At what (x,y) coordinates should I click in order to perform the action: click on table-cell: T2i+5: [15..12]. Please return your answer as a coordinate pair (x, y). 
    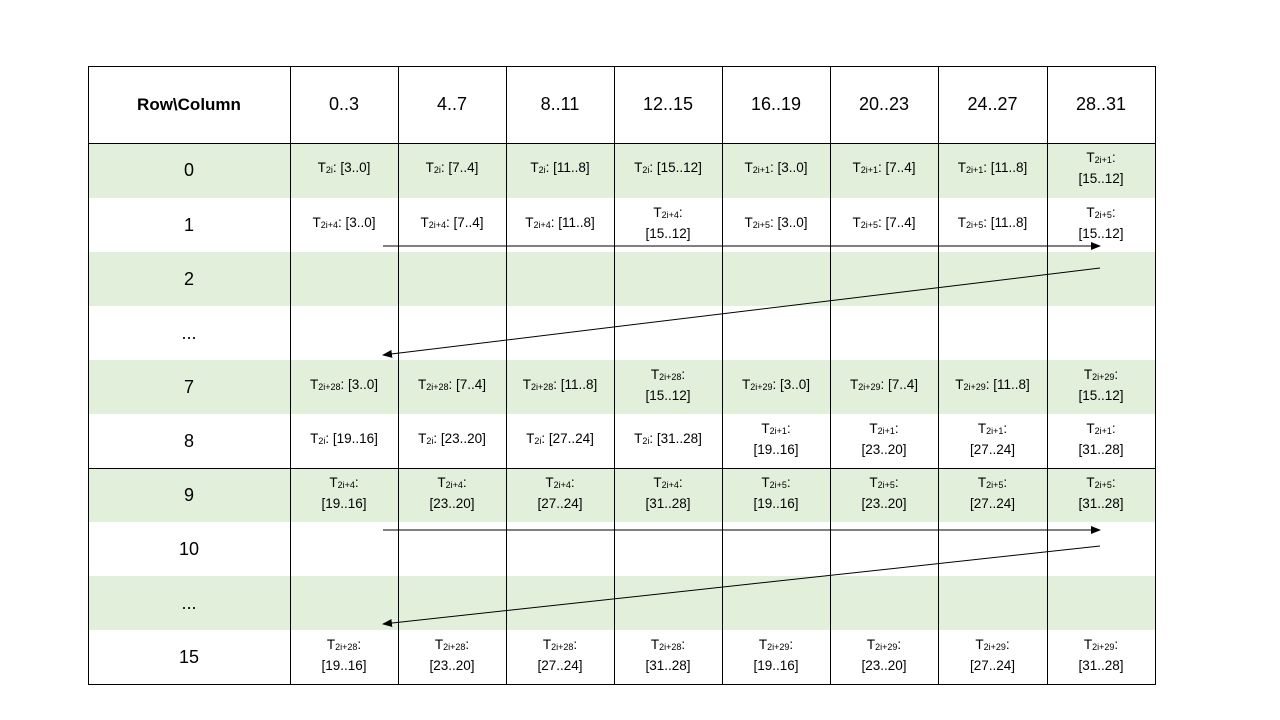
    Looking at the image, I should click on (1101, 222).